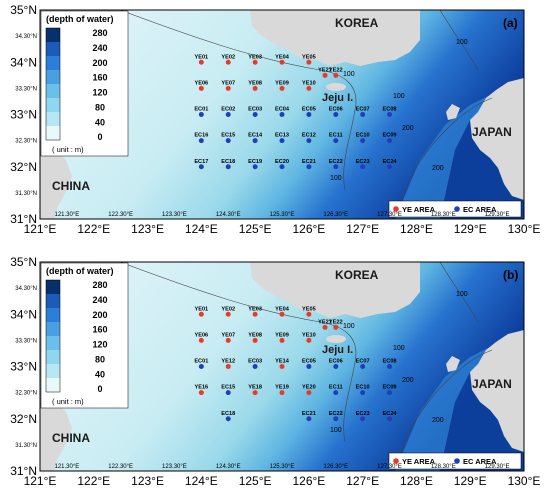 Image resolution: width=550 pixels, height=504 pixels. I want to click on station-label: EC20, so click(282, 162).